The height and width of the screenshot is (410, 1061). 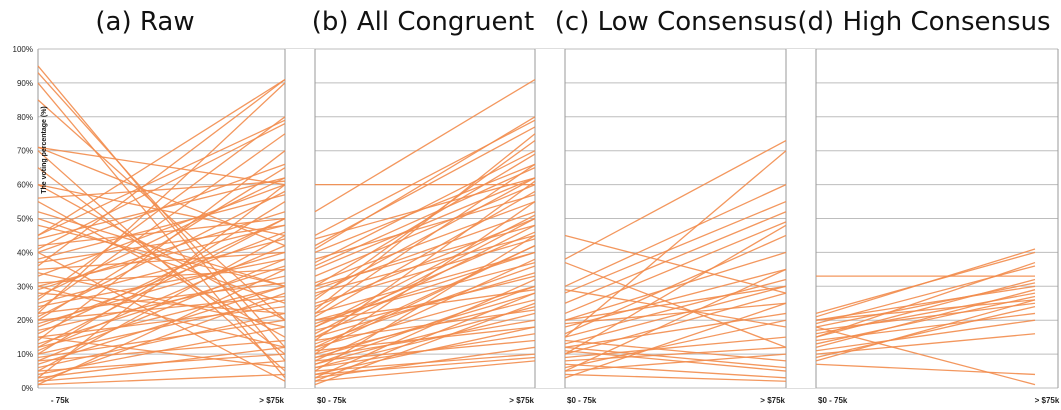 What do you see at coordinates (423, 22) in the screenshot?
I see `panel-title: (b) All Congruent` at bounding box center [423, 22].